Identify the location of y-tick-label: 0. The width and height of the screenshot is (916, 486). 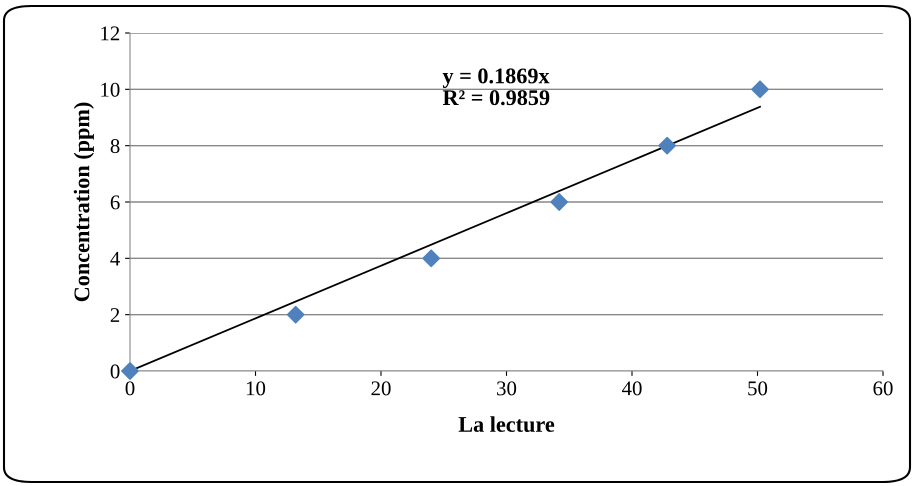
(115, 371).